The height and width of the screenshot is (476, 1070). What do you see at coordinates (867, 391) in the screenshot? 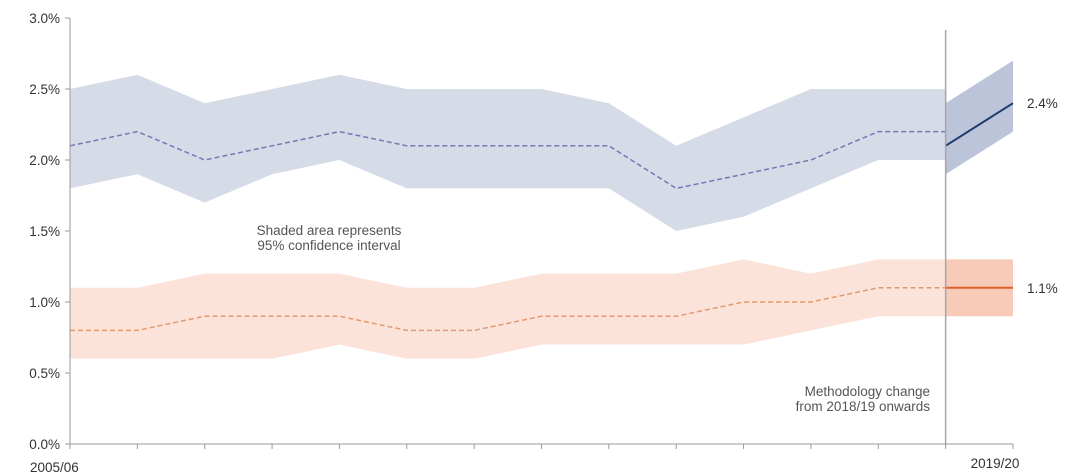
I see `methodology-annotation-line: Methodology change` at bounding box center [867, 391].